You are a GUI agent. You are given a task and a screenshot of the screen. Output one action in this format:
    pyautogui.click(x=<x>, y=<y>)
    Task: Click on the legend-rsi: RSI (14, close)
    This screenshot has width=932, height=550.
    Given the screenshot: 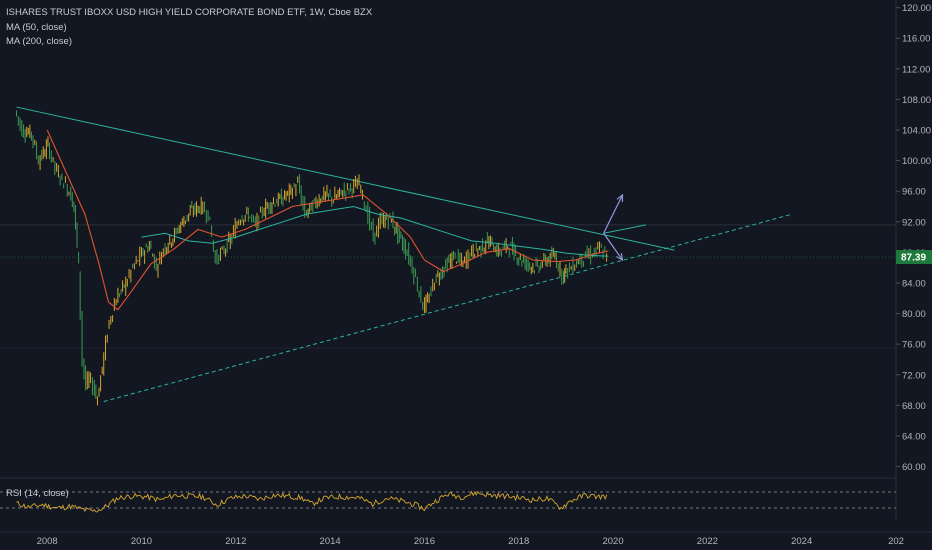 What is the action you would take?
    pyautogui.click(x=37, y=493)
    